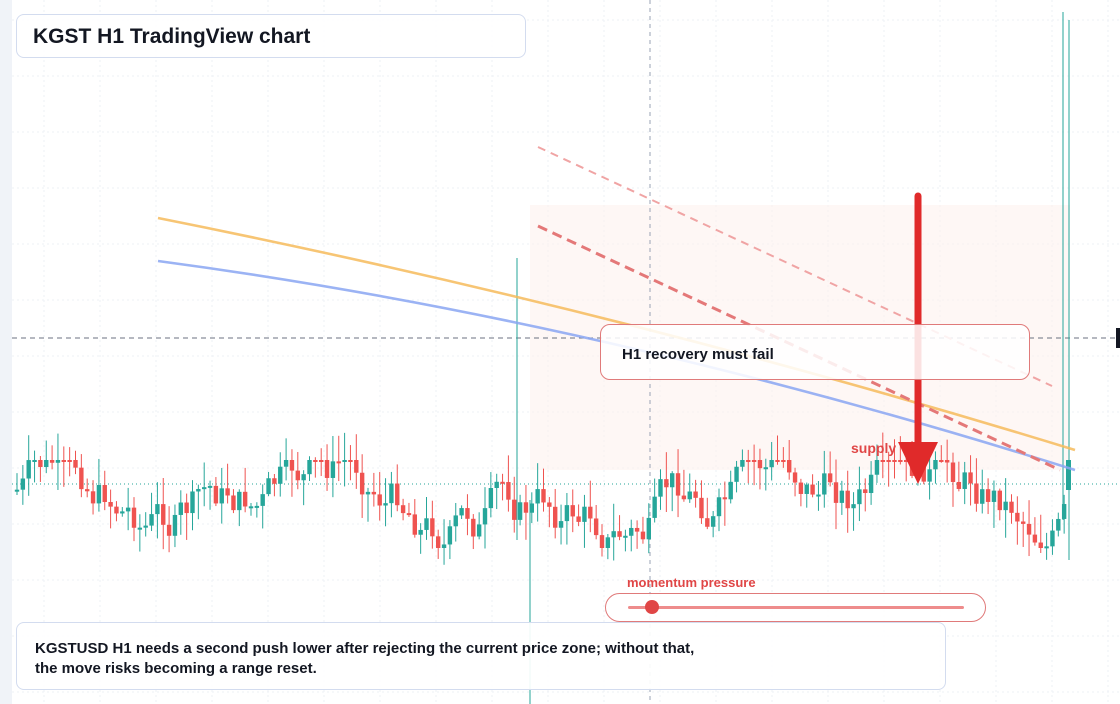 This screenshot has width=1120, height=704. What do you see at coordinates (172, 36) in the screenshot?
I see `chart-title: KGST H1 TradingView chart` at bounding box center [172, 36].